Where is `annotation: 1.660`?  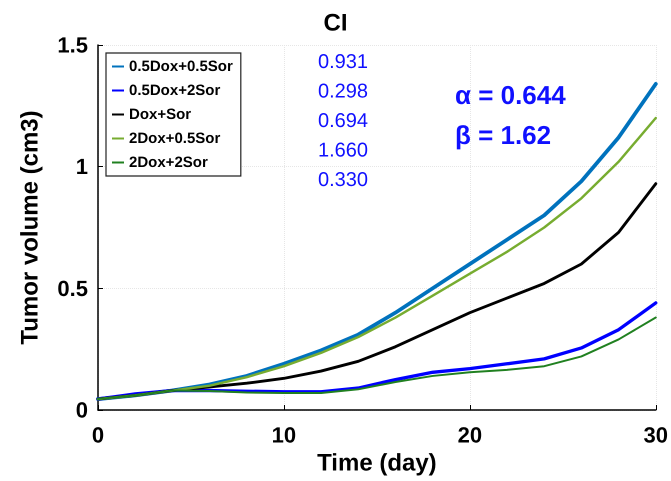
annotation: 1.660 is located at coordinates (343, 151).